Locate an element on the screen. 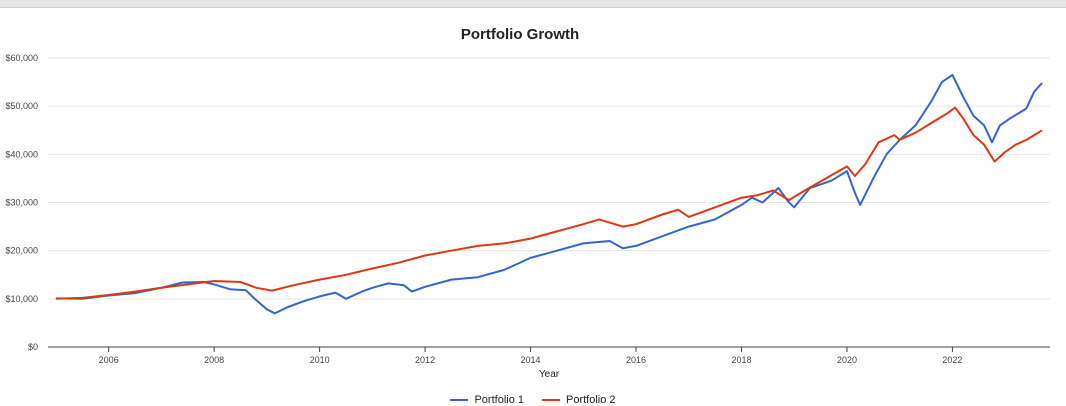  x-tick-label: 2014 is located at coordinates (531, 360).